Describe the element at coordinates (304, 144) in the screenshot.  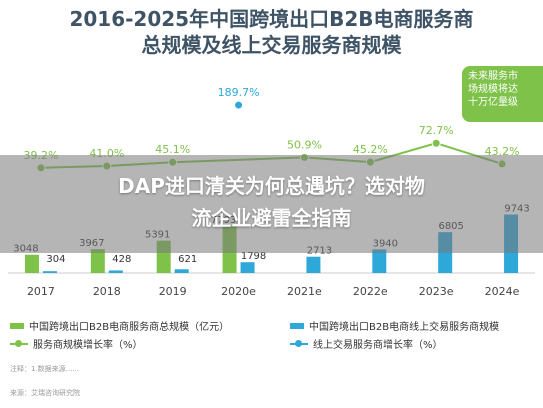
I see `growth-label-total: 50.9%` at that location.